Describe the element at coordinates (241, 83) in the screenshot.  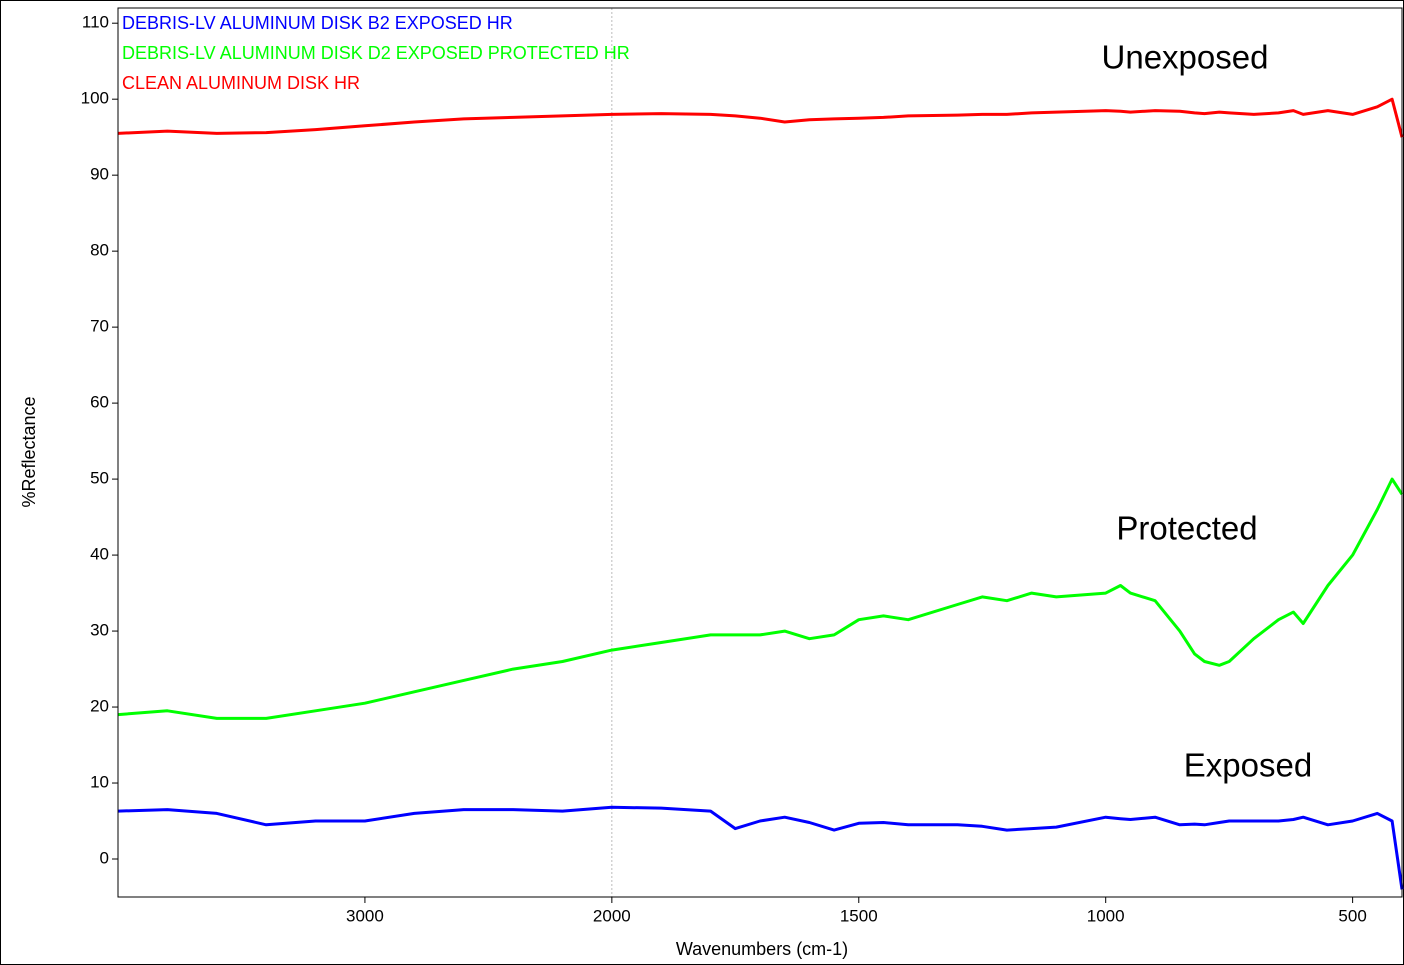
I see `legend-entry: CLEAN ALUMINUM DISK HR` at that location.